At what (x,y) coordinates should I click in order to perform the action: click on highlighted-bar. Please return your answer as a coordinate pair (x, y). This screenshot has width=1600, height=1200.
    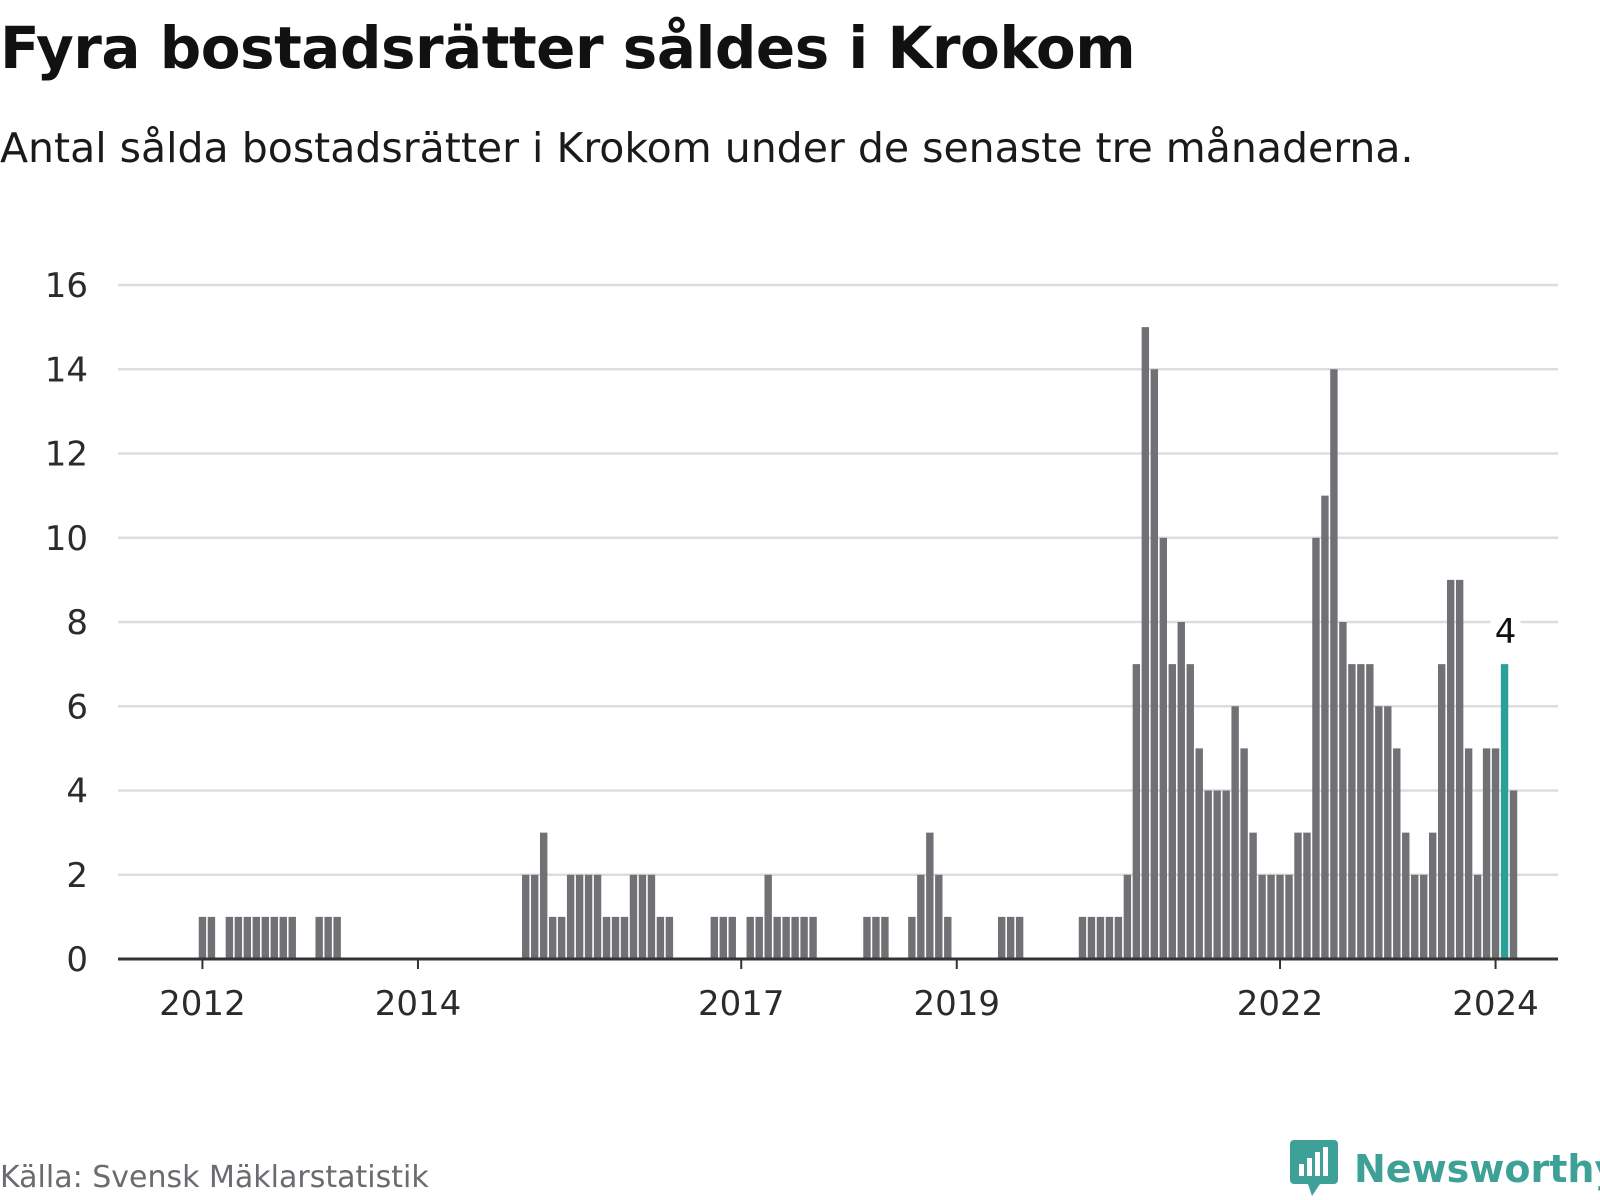
    Looking at the image, I should click on (1504, 812).